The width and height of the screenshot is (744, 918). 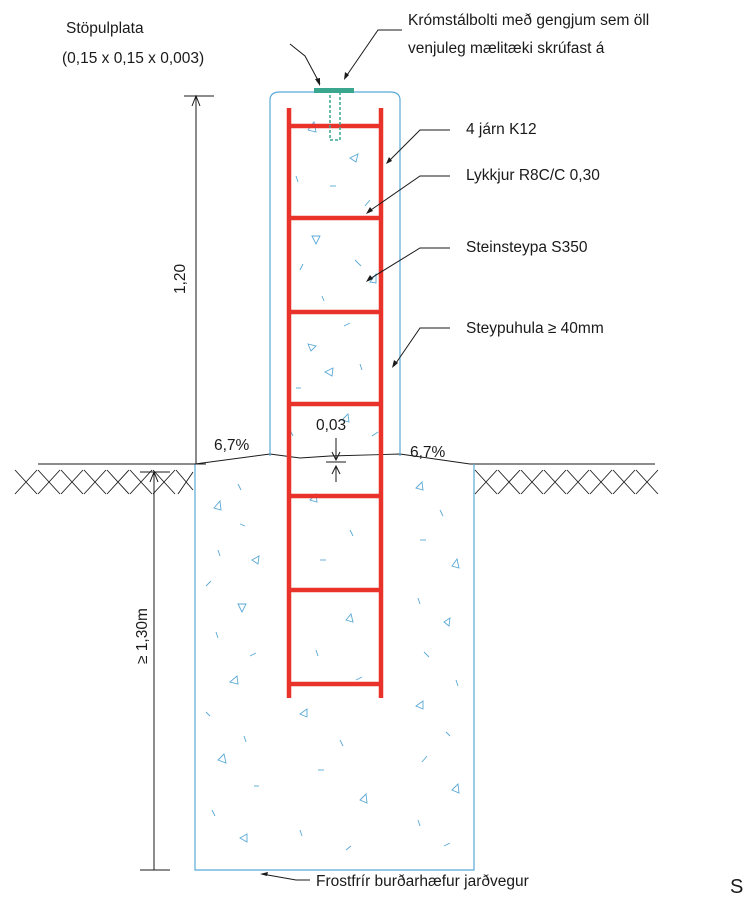 What do you see at coordinates (736, 887) in the screenshot?
I see `label-edge-letter: S` at bounding box center [736, 887].